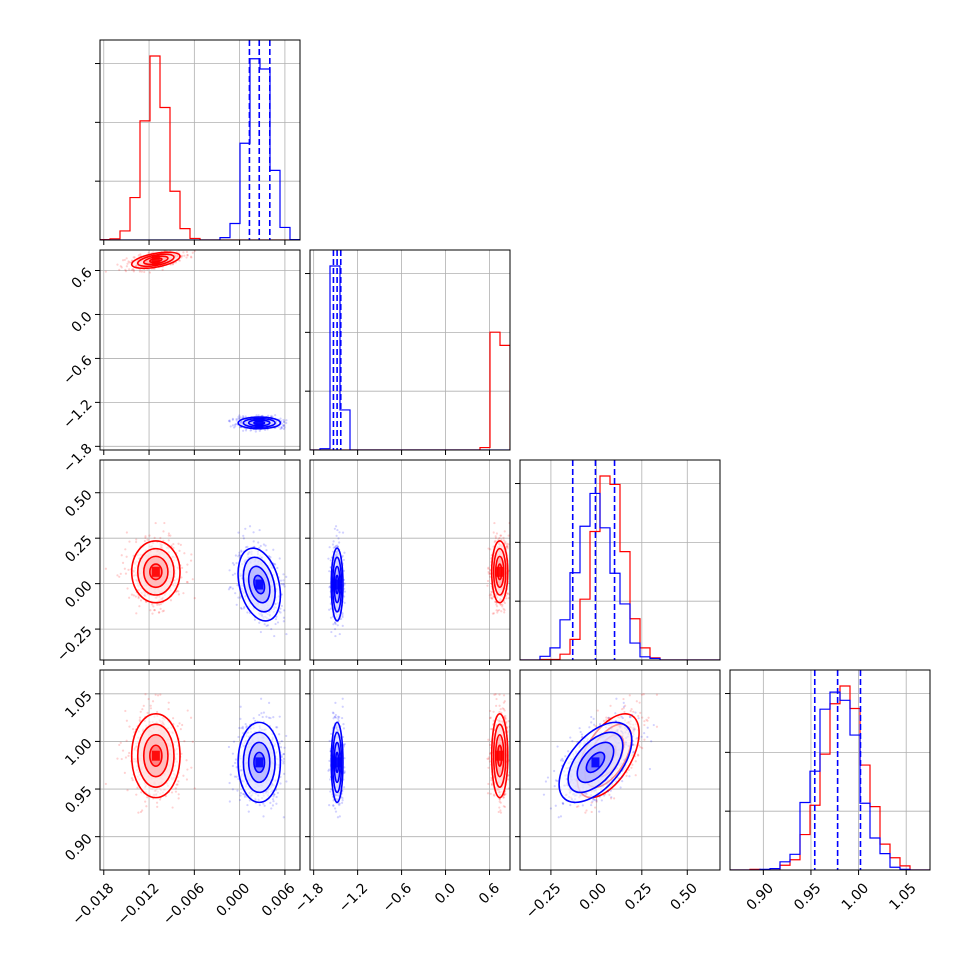 The height and width of the screenshot is (970, 970). I want to click on grid-lines, so click(410, 560).